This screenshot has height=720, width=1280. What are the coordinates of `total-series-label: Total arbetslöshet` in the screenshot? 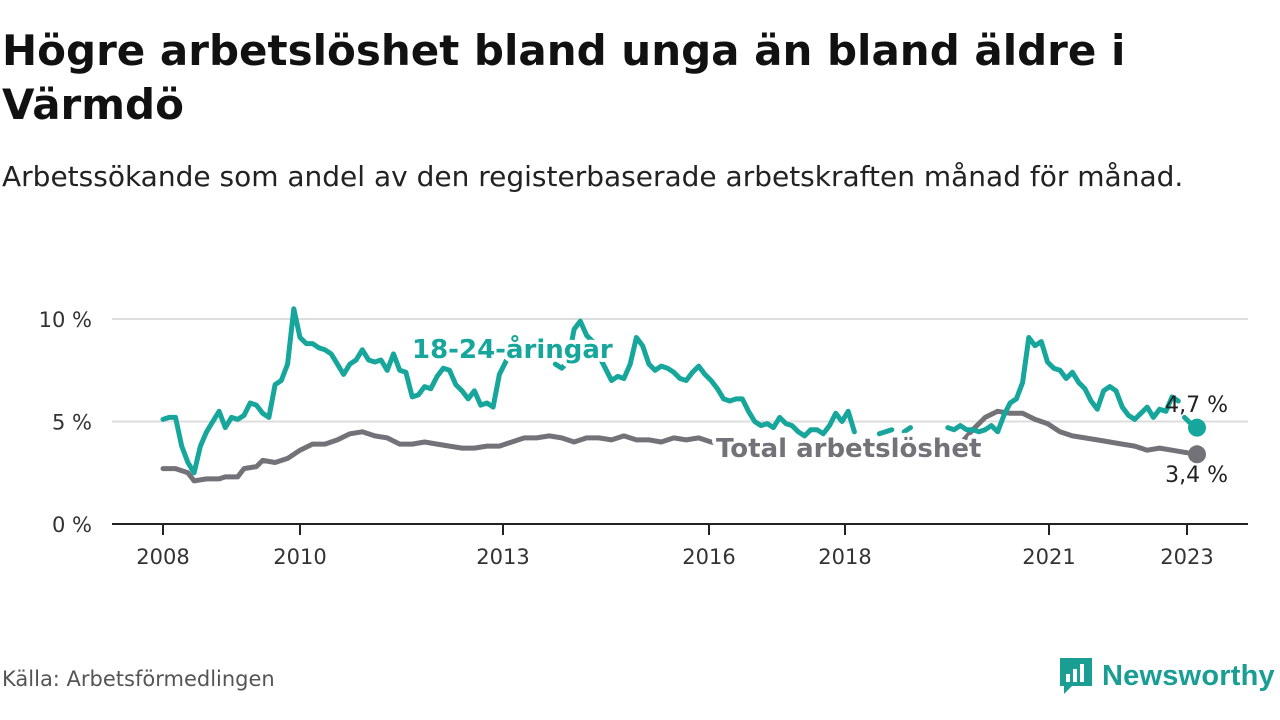 It's located at (848, 449).